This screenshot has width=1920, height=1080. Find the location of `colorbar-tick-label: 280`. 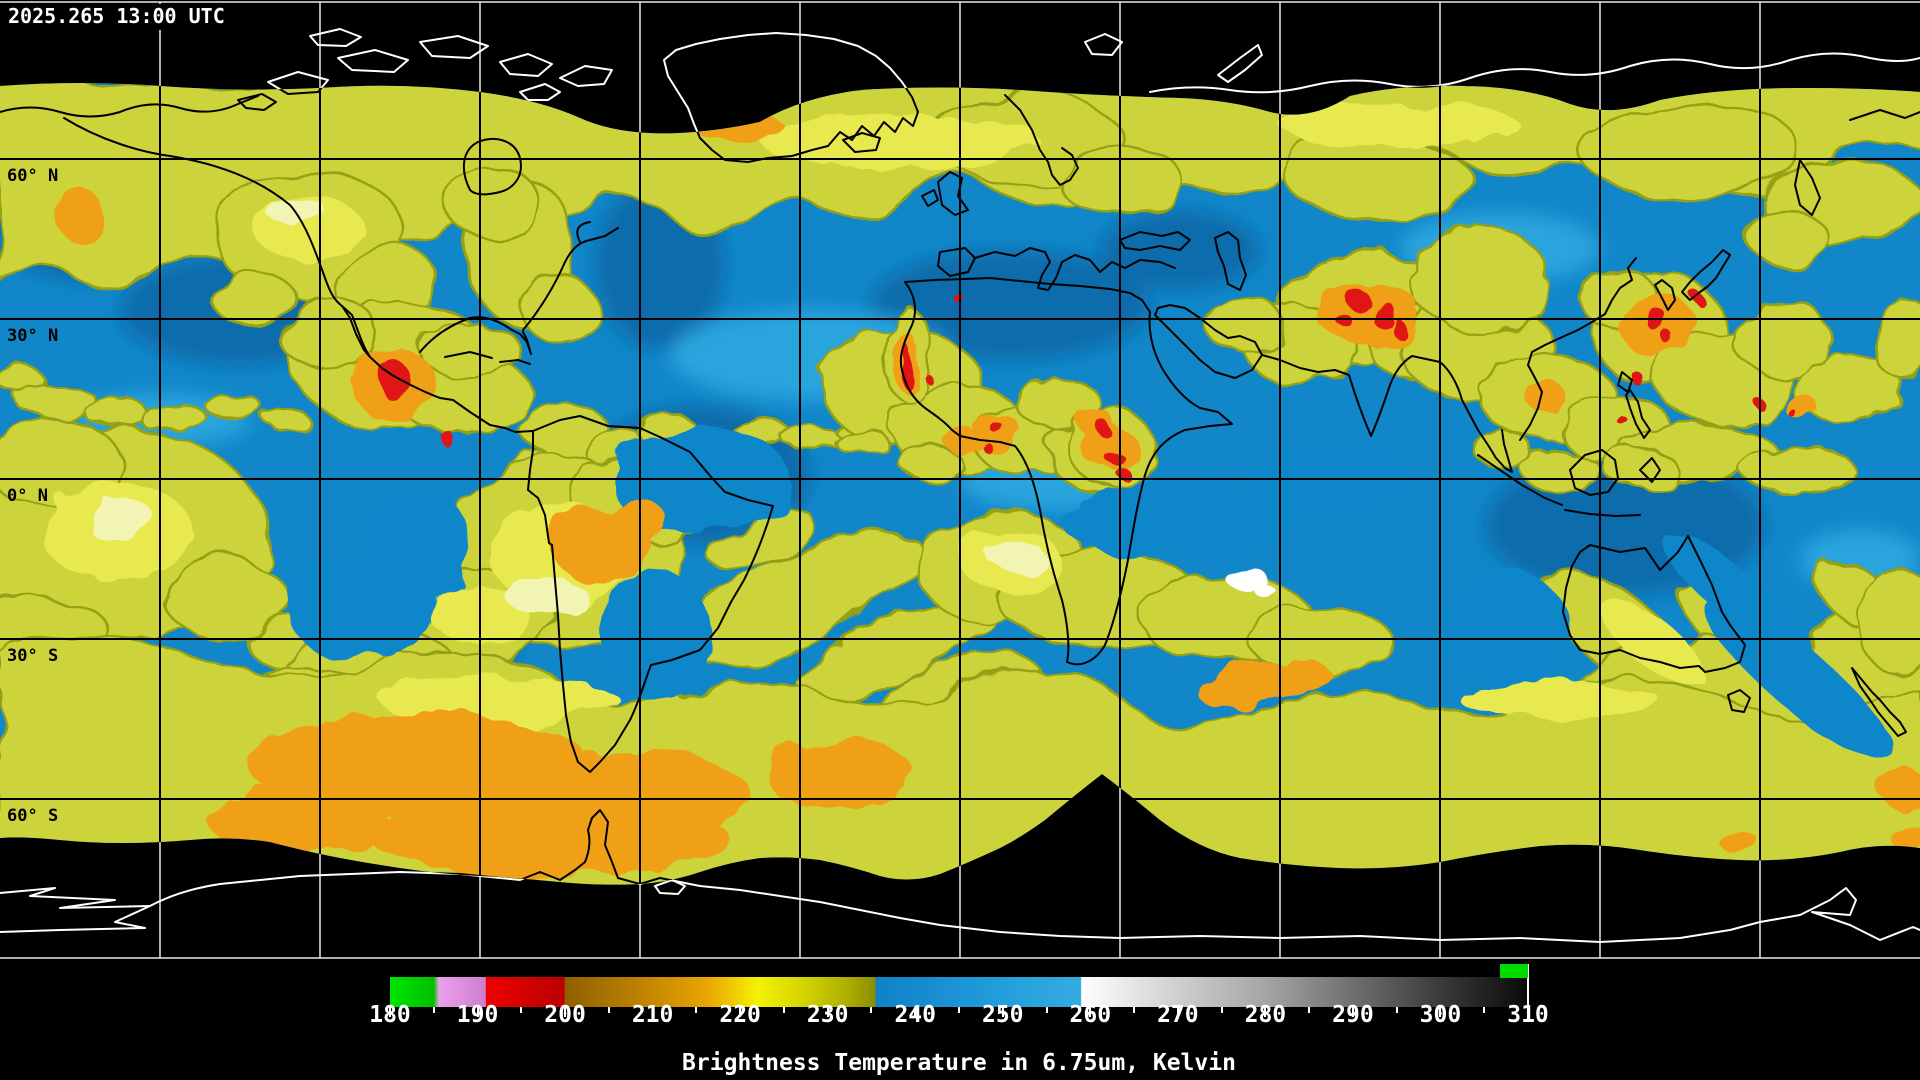

colorbar-tick-label: 280 is located at coordinates (1265, 1015).